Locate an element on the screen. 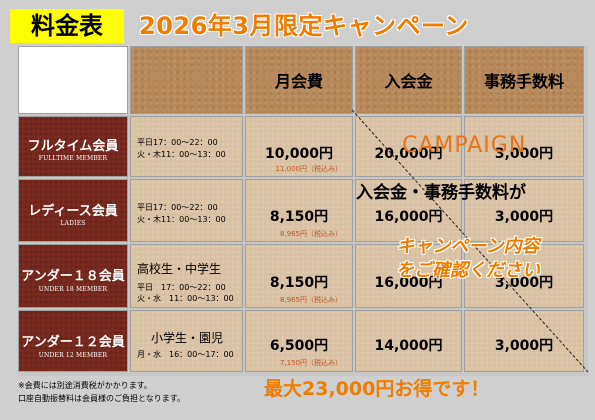 The image size is (595, 420). header-entry: 入会金 is located at coordinates (408, 80).